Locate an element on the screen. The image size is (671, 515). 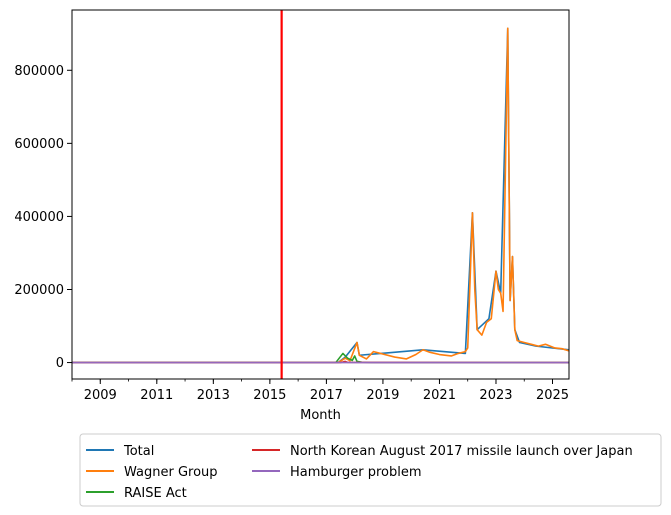
legend-label-1: Wagner Group is located at coordinates (171, 472).